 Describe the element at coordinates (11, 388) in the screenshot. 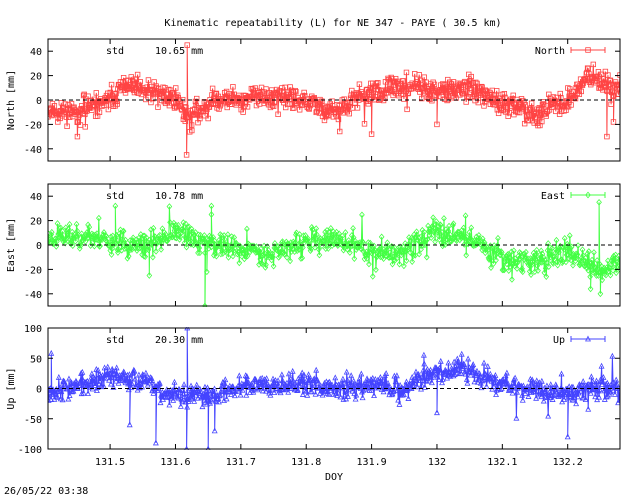

I see `y-axis-label: Up [mm]` at that location.